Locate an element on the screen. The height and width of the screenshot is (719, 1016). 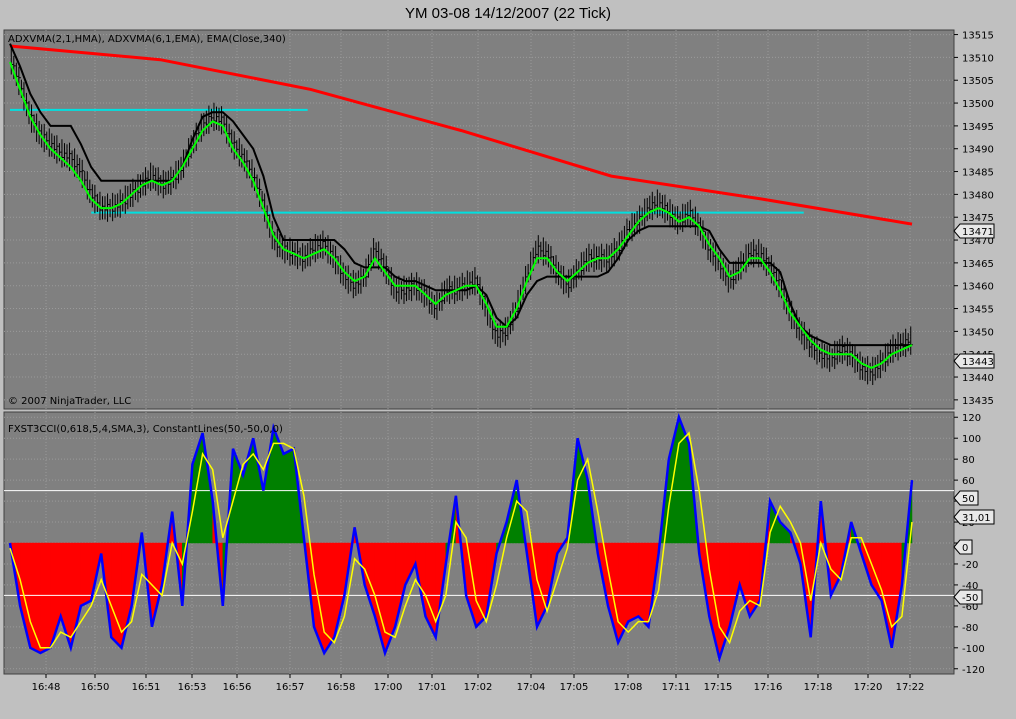
time-tick-label: 17:00 is located at coordinates (388, 687).